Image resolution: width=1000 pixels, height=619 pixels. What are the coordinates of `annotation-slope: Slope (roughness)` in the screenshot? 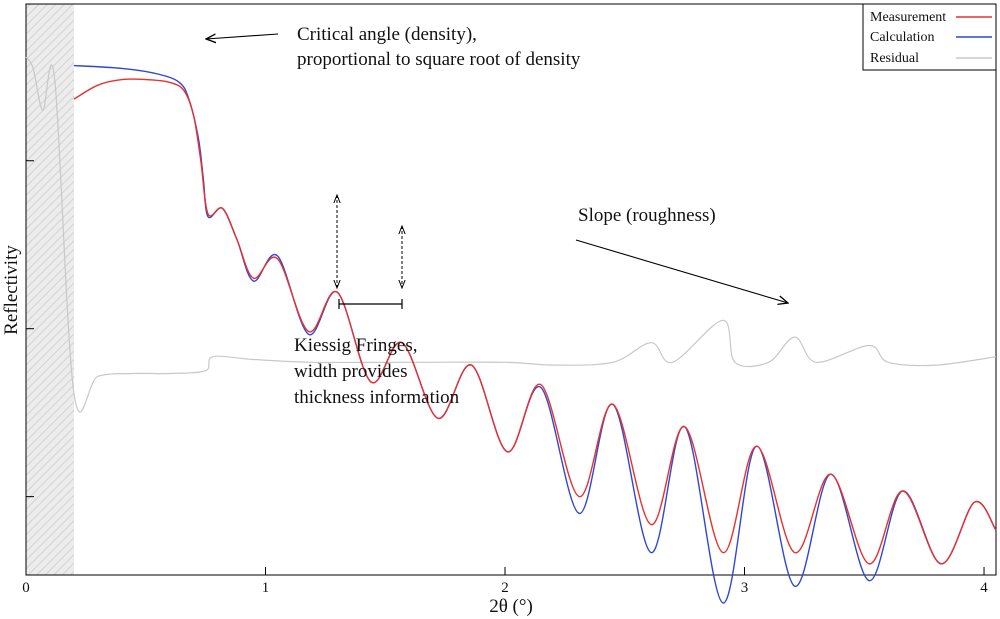 It's located at (647, 215).